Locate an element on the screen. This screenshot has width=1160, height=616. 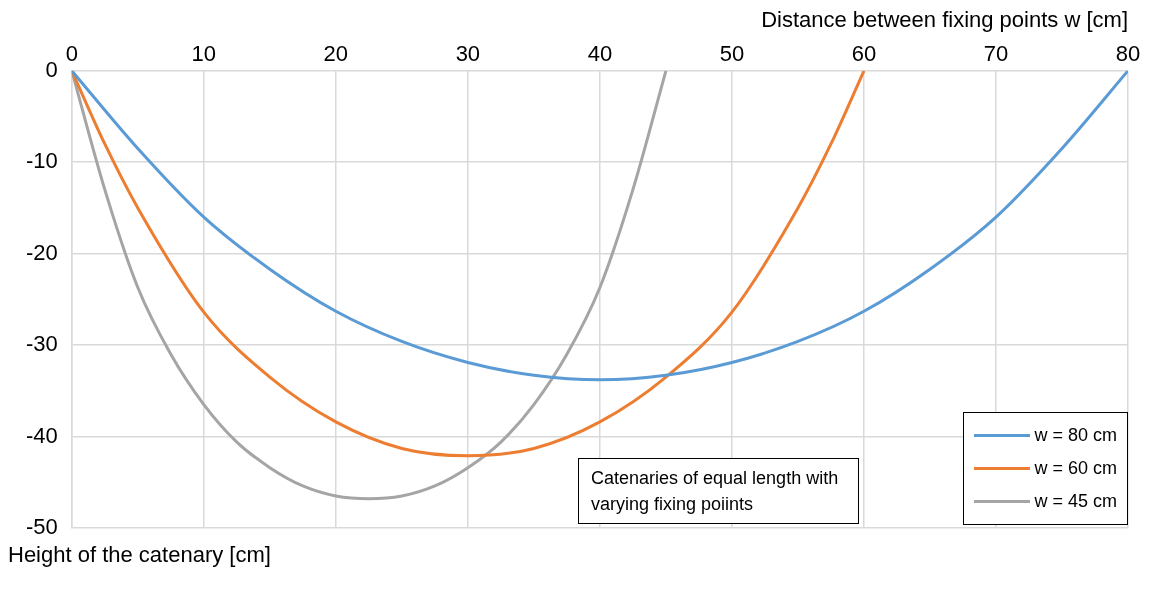
legend-label: w = 45 cm is located at coordinates (1075, 501).